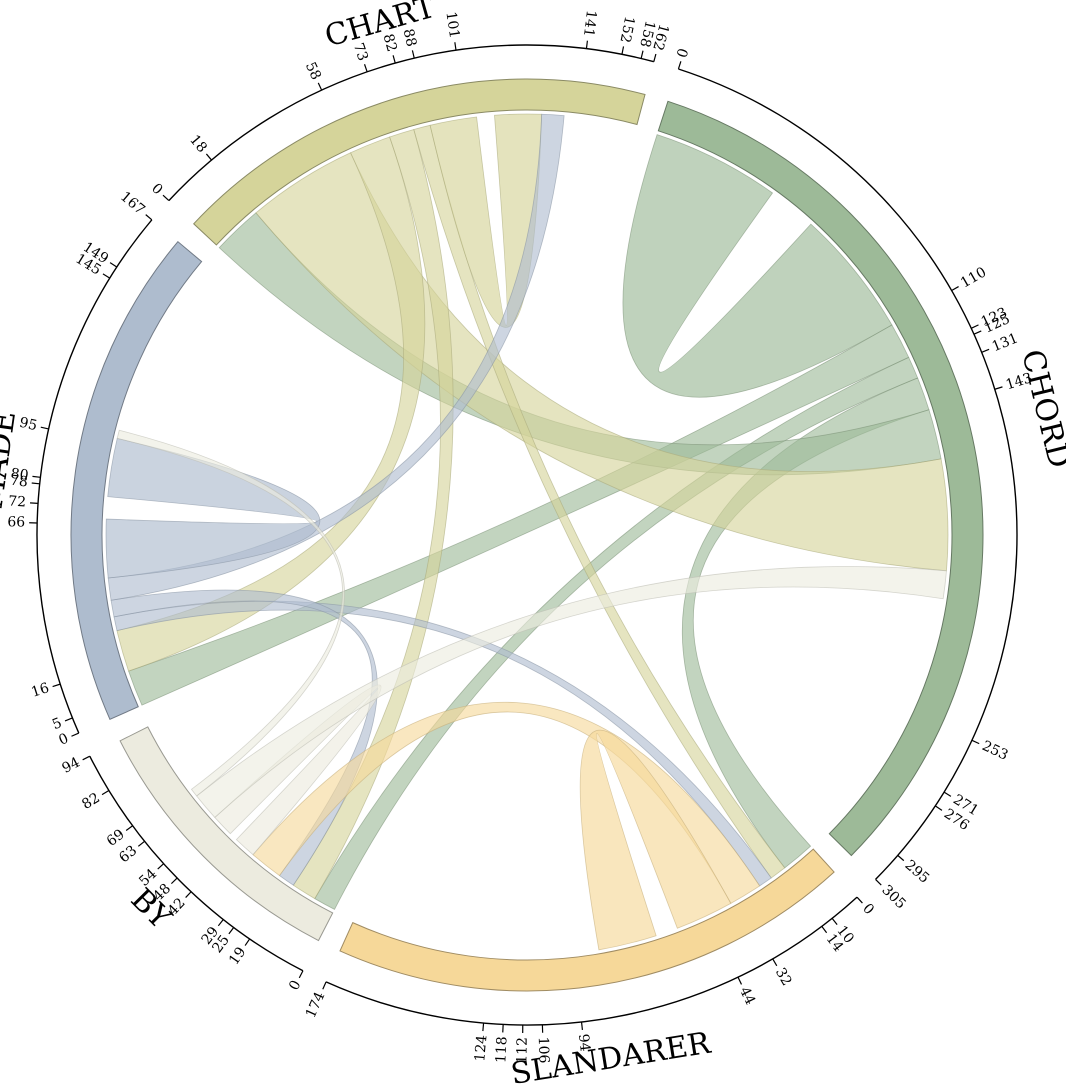 Image resolution: width=1066 pixels, height=1092 pixels. I want to click on tick-label-chart-58: 58, so click(313, 71).